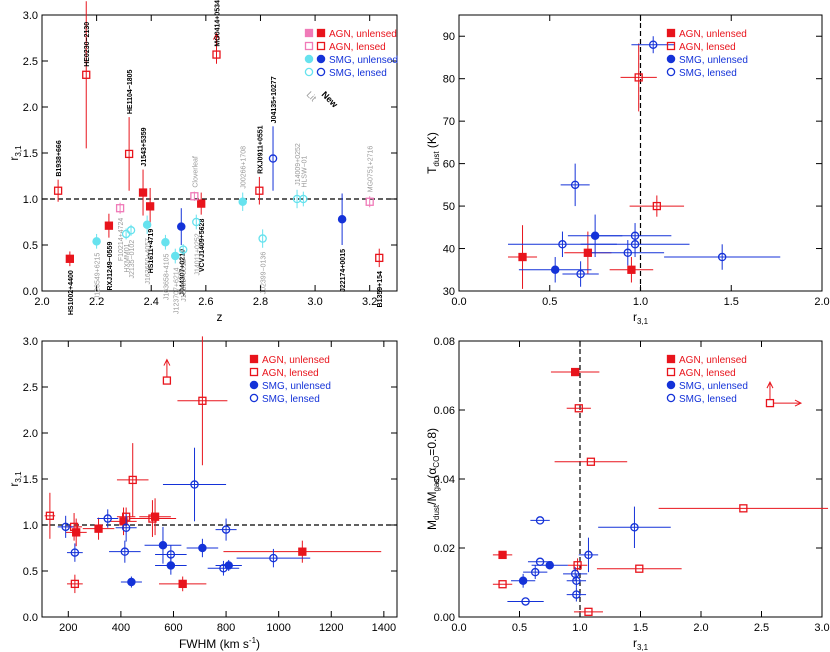 The height and width of the screenshot is (652, 830). Describe the element at coordinates (121, 240) in the screenshot. I see `source-label: F10214+4724` at that location.